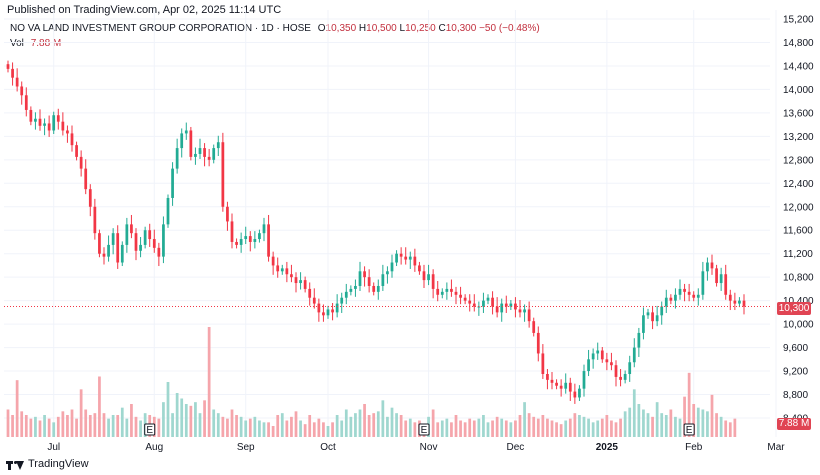 The image size is (820, 475). I want to click on price-tick-label: 12,000, so click(798, 207).